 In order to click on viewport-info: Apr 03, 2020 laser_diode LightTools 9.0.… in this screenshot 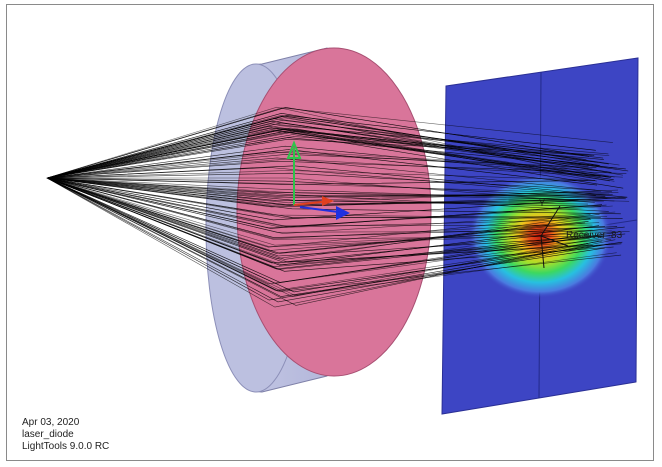, I will do `click(65, 435)`.